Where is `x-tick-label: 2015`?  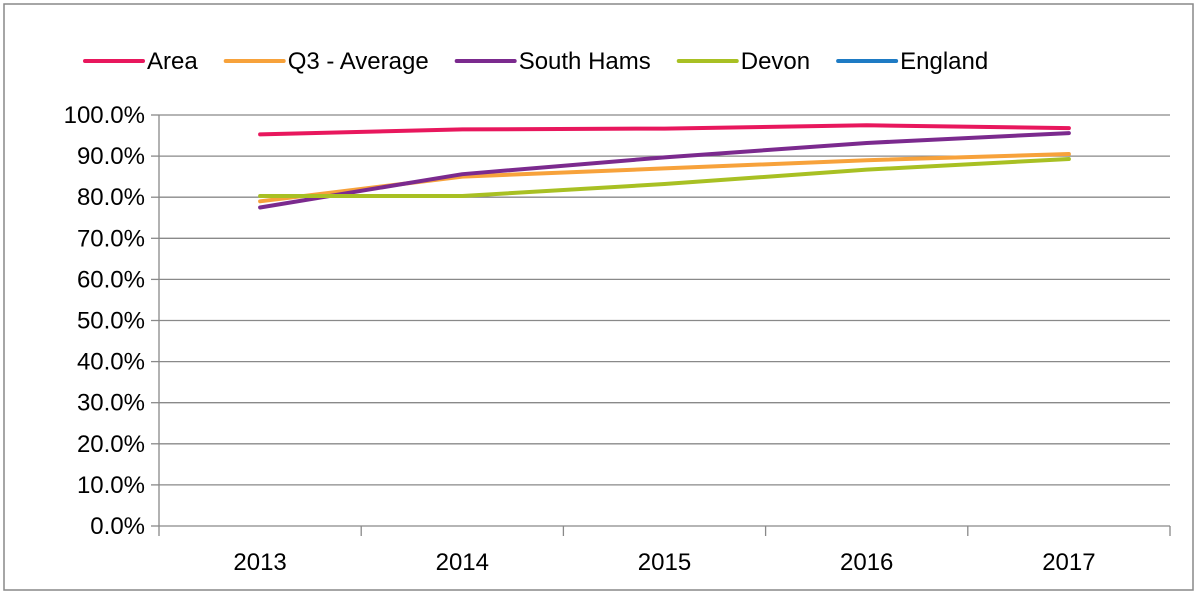 x-tick-label: 2015 is located at coordinates (664, 562).